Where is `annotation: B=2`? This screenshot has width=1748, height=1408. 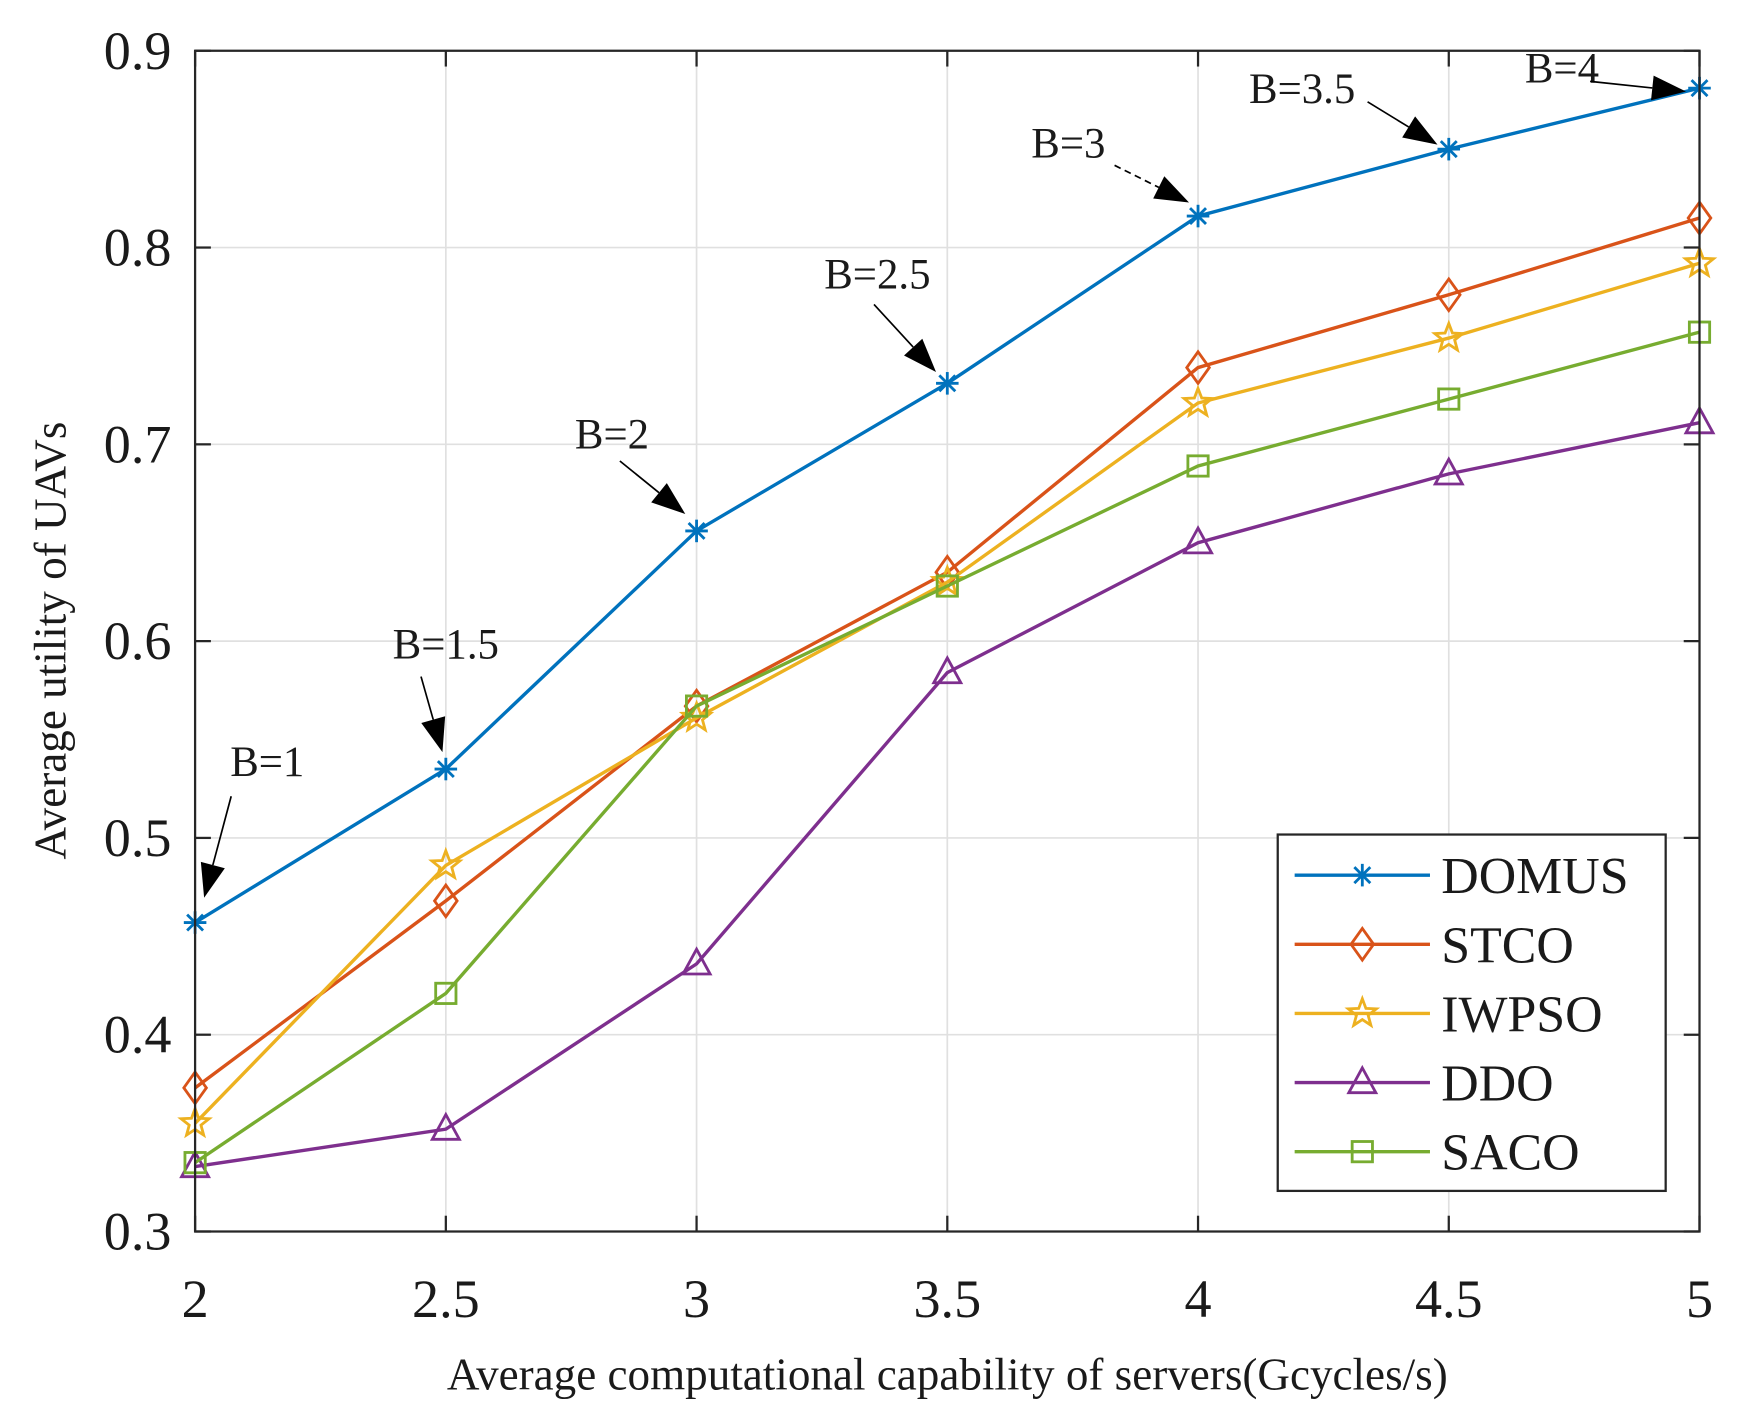
annotation: B=2 is located at coordinates (630, 463).